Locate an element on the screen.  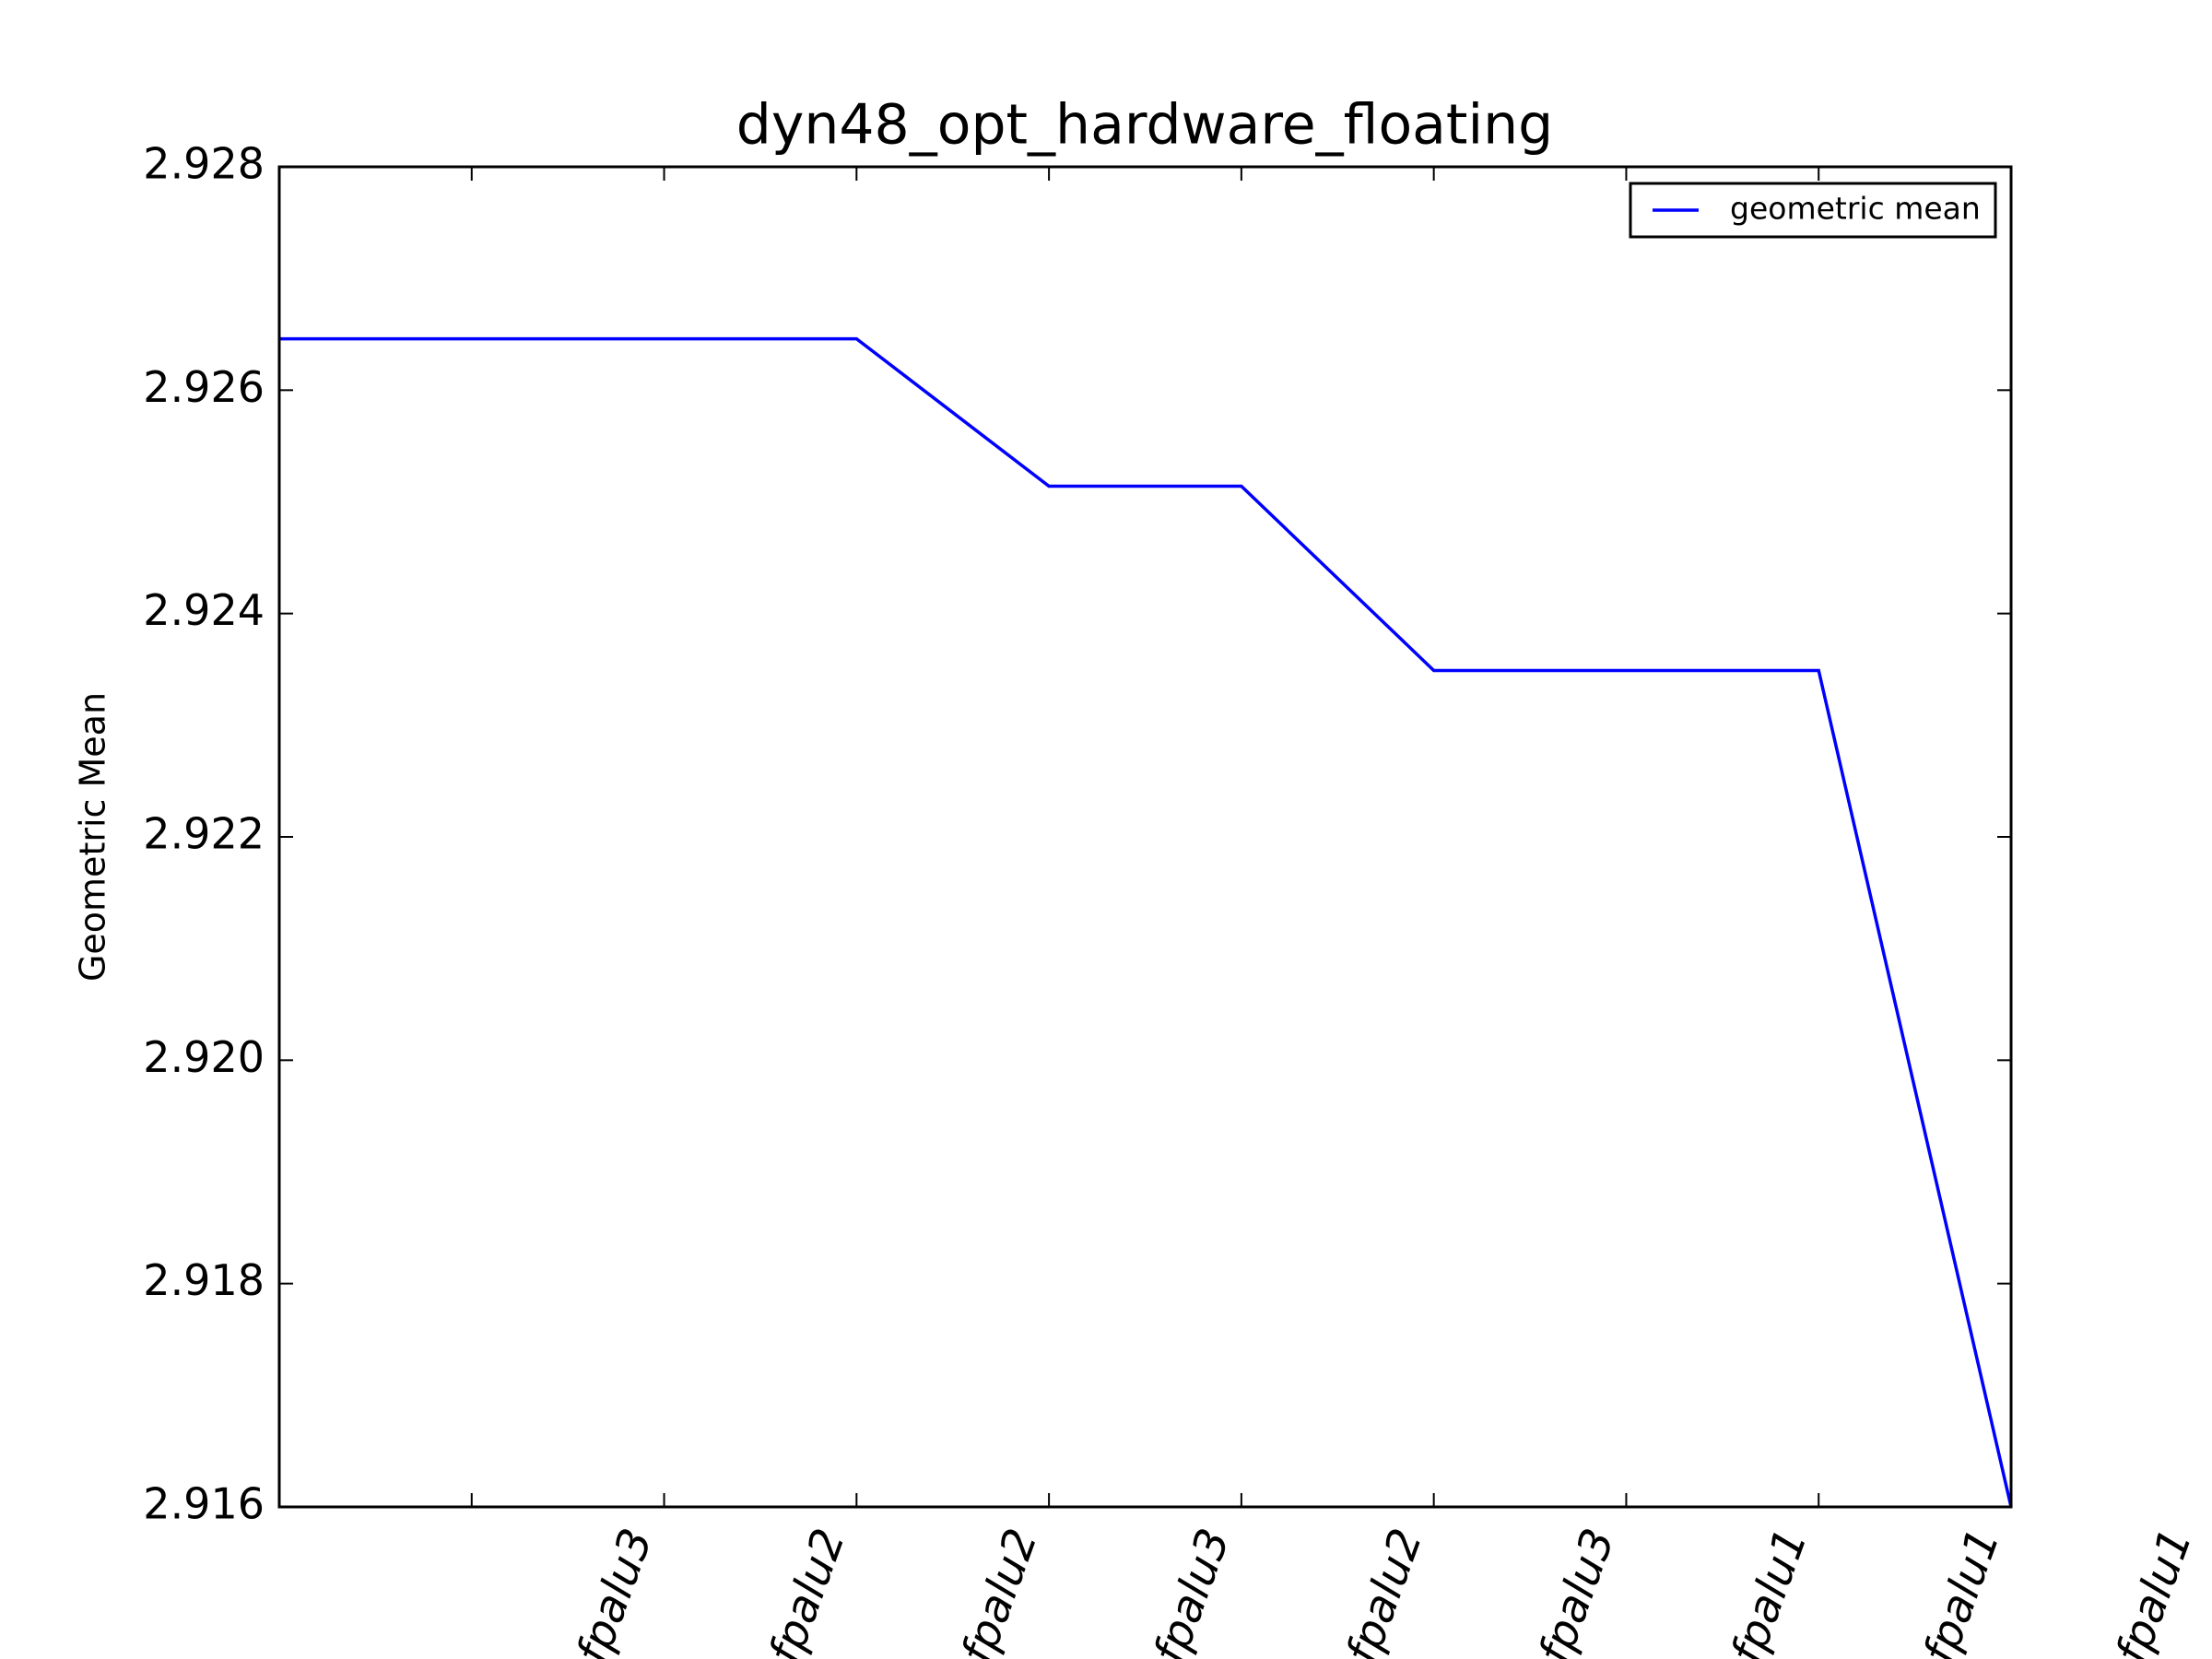
legend-label: geometric mean is located at coordinates (1855, 209).